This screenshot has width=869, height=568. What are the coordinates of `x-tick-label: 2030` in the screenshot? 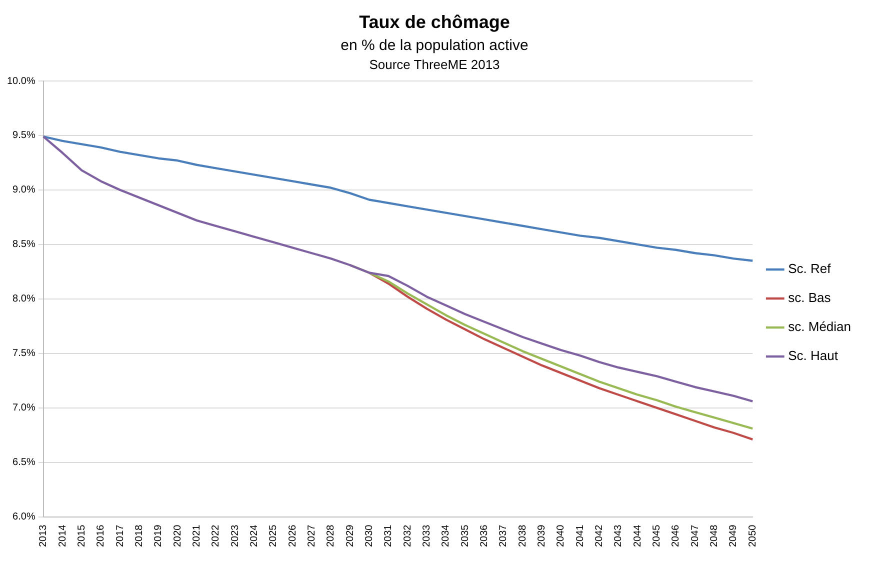 It's located at (369, 536).